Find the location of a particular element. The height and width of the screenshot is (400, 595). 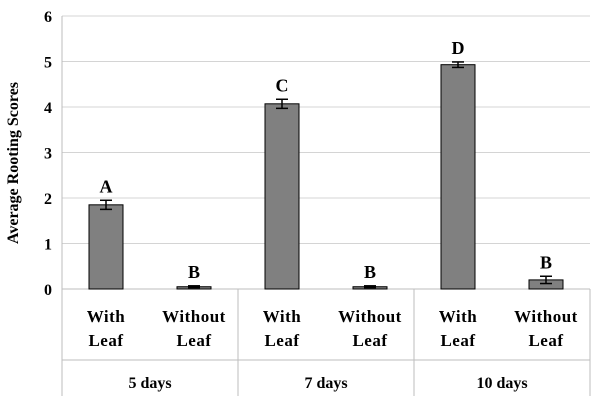

significance-label: A is located at coordinates (106, 186).